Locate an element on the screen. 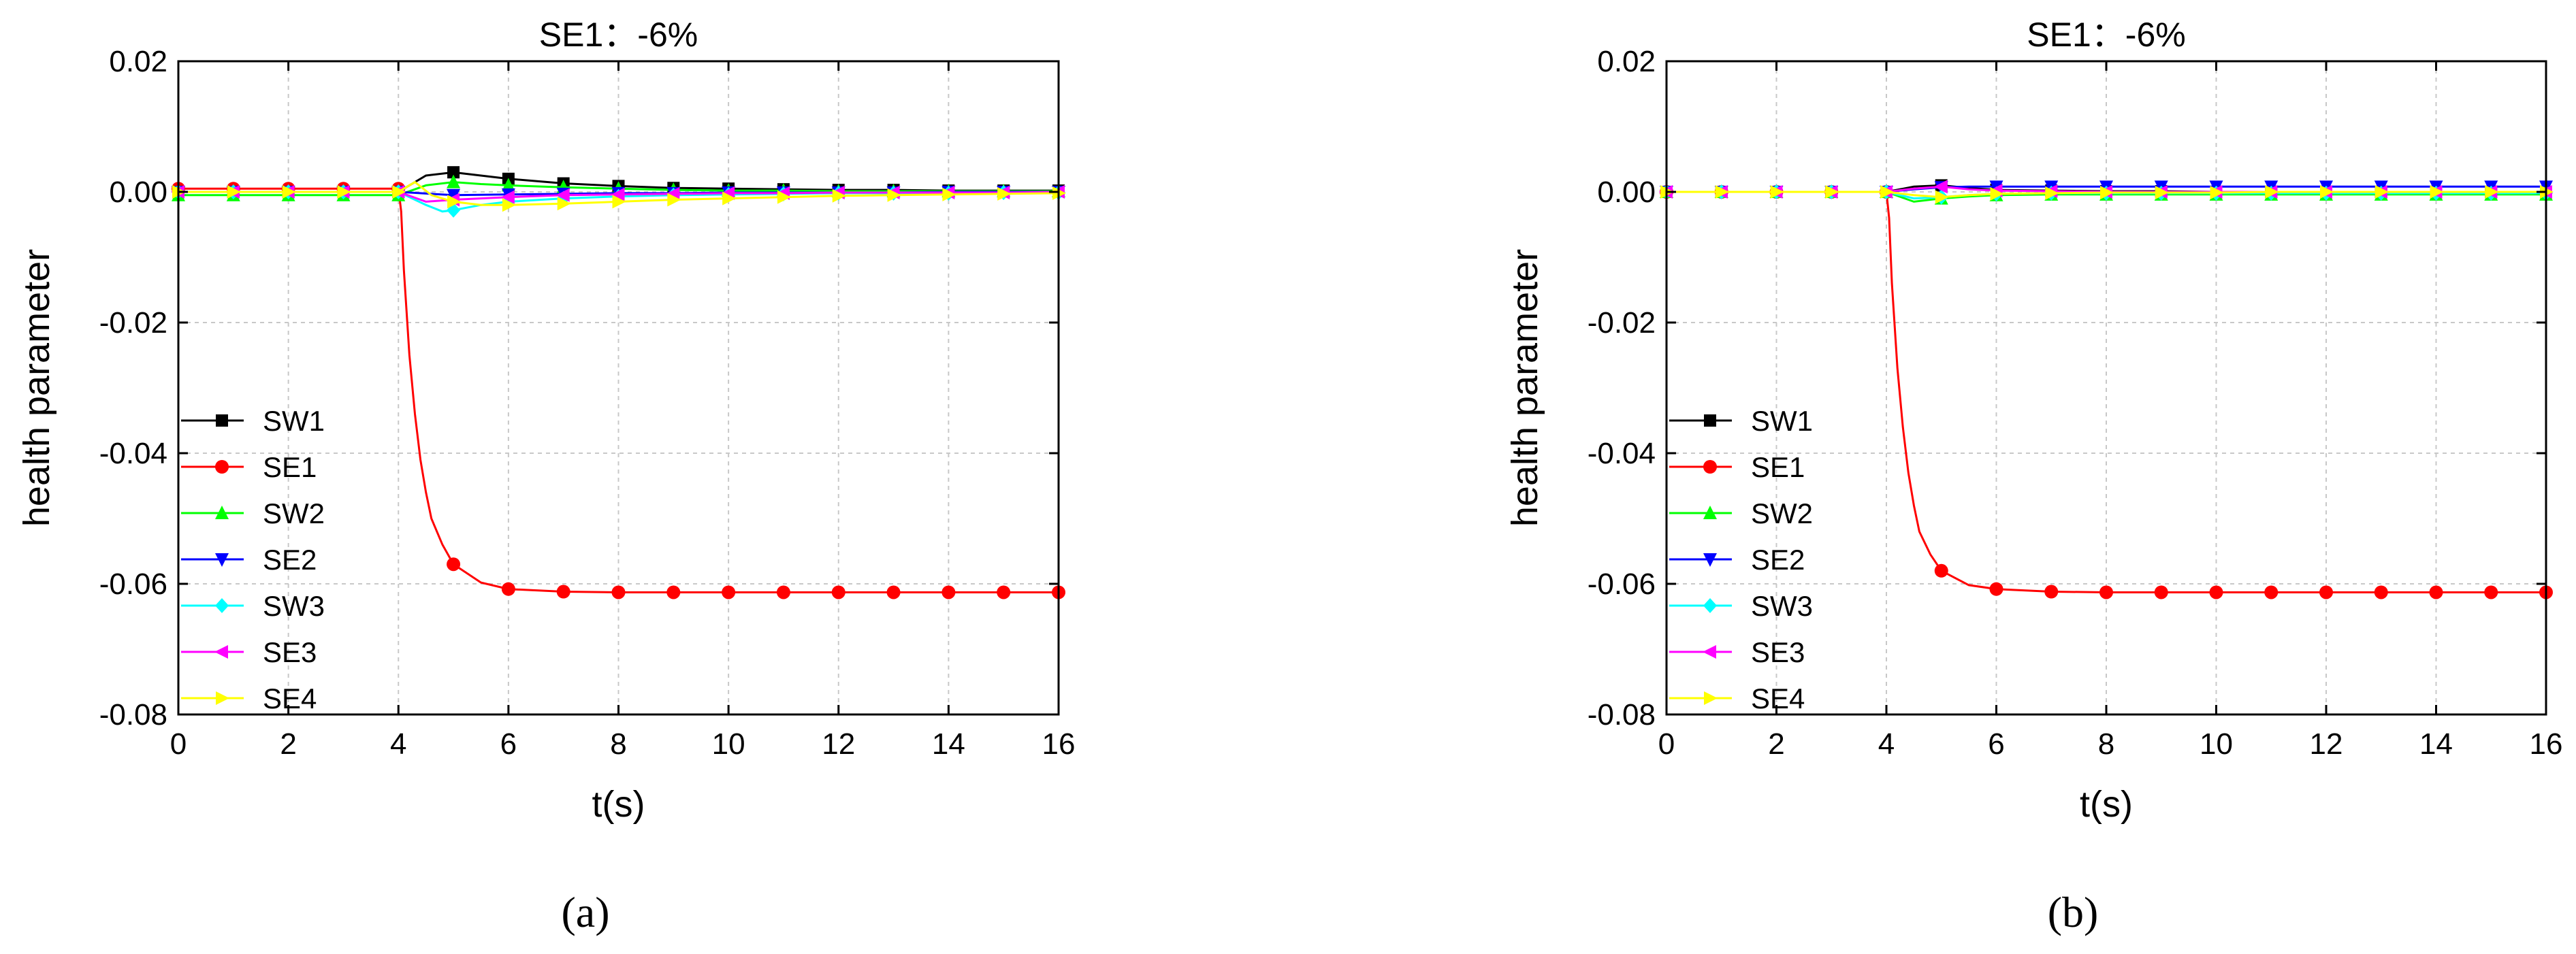 The height and width of the screenshot is (954, 2576). x-tick-label: 12 is located at coordinates (839, 744).